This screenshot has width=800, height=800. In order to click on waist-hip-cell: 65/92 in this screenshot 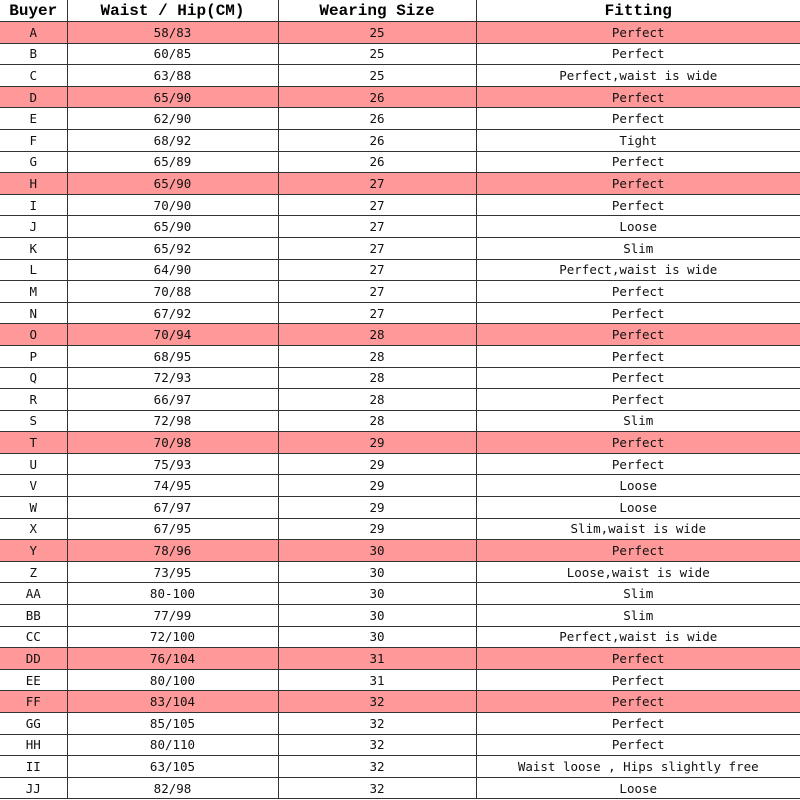, I will do `click(172, 248)`.